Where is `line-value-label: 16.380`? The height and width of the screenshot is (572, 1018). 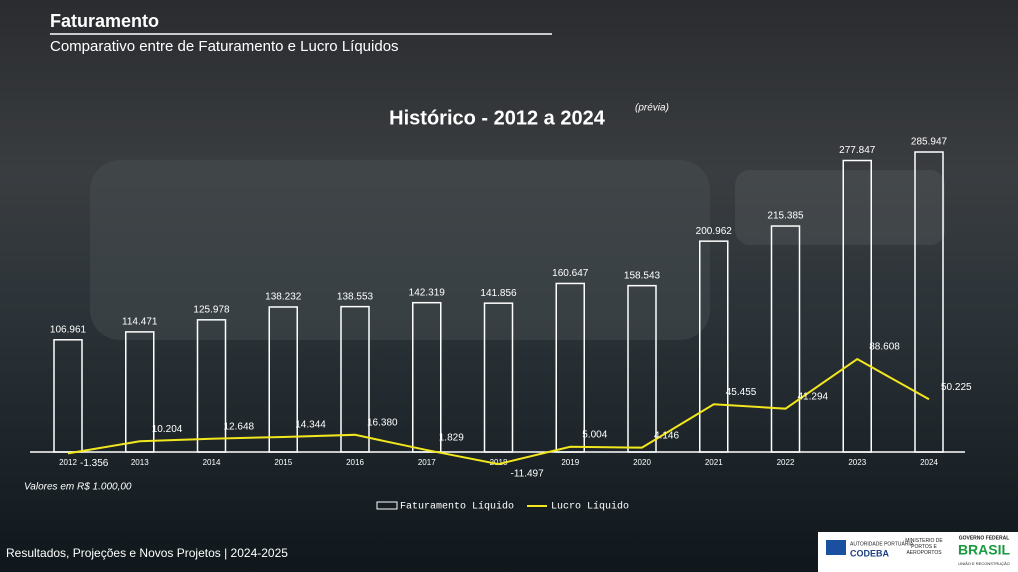 line-value-label: 16.380 is located at coordinates (382, 422).